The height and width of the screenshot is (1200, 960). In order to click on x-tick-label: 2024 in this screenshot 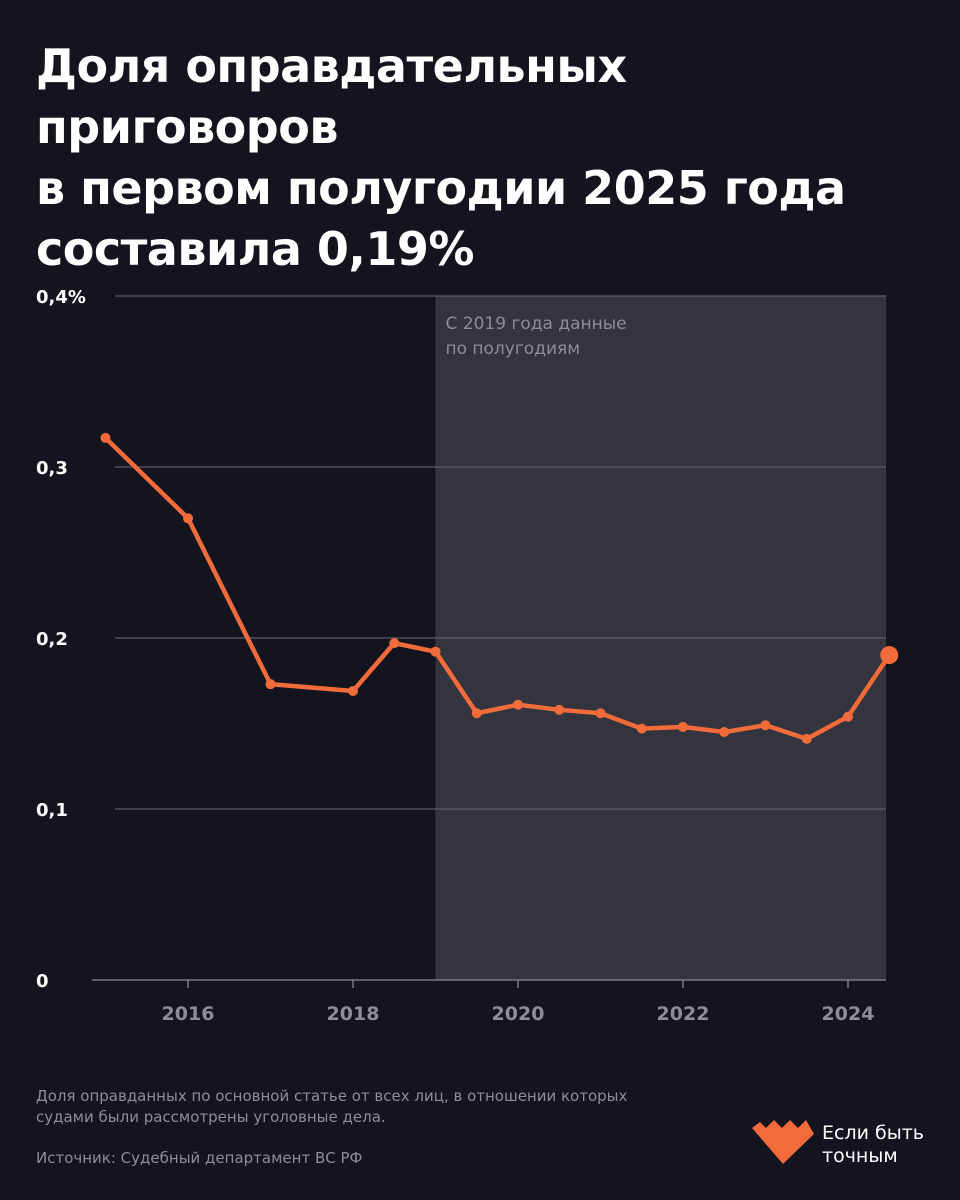, I will do `click(848, 1014)`.